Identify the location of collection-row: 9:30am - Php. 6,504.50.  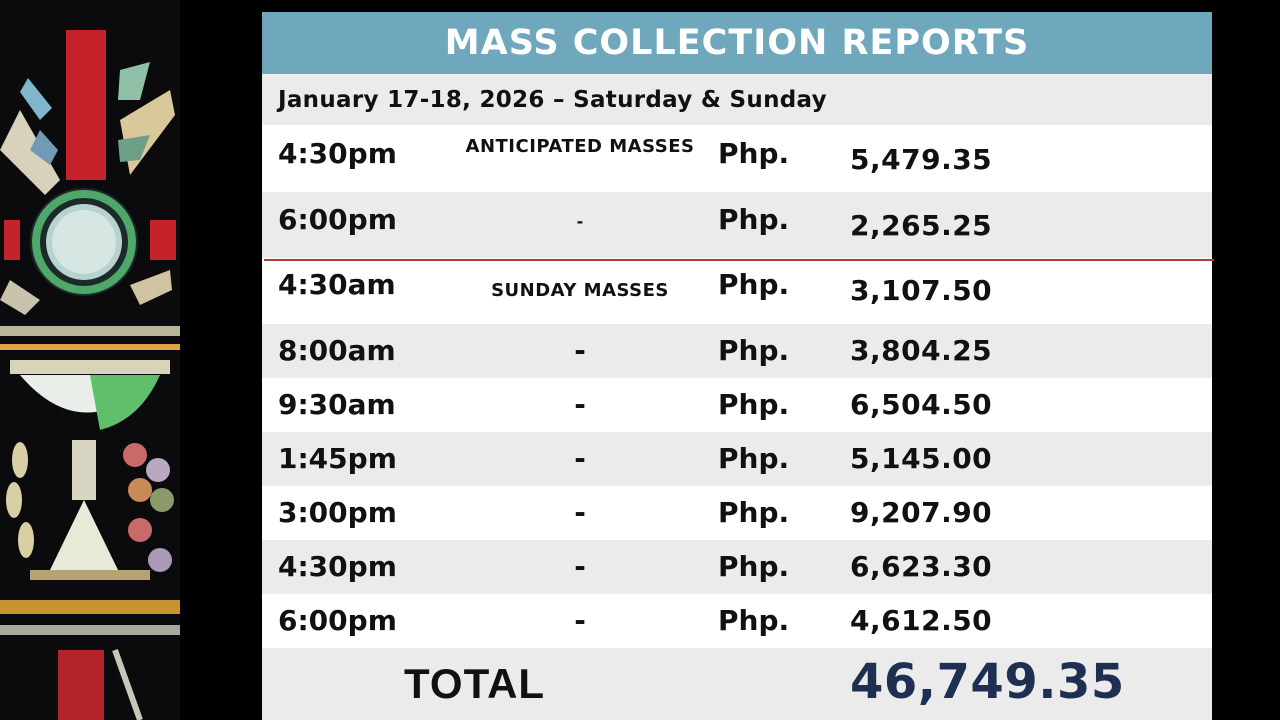
(737, 405).